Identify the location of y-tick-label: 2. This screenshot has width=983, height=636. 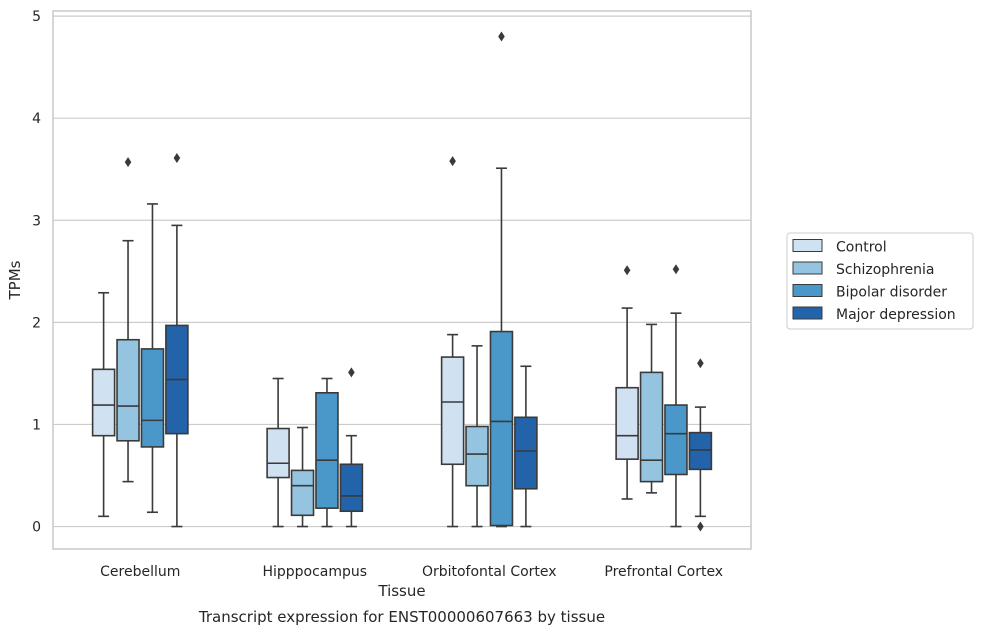
(36, 323).